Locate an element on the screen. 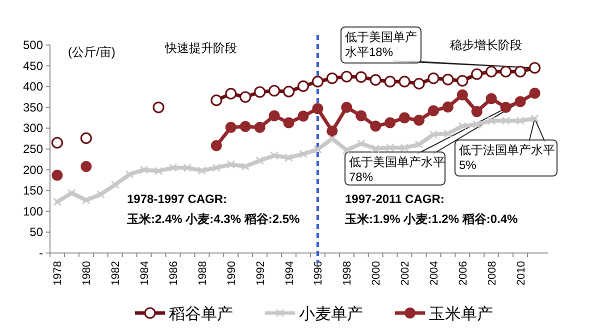 The height and width of the screenshot is (333, 596). y-tick-label: 150 is located at coordinates (33, 191).